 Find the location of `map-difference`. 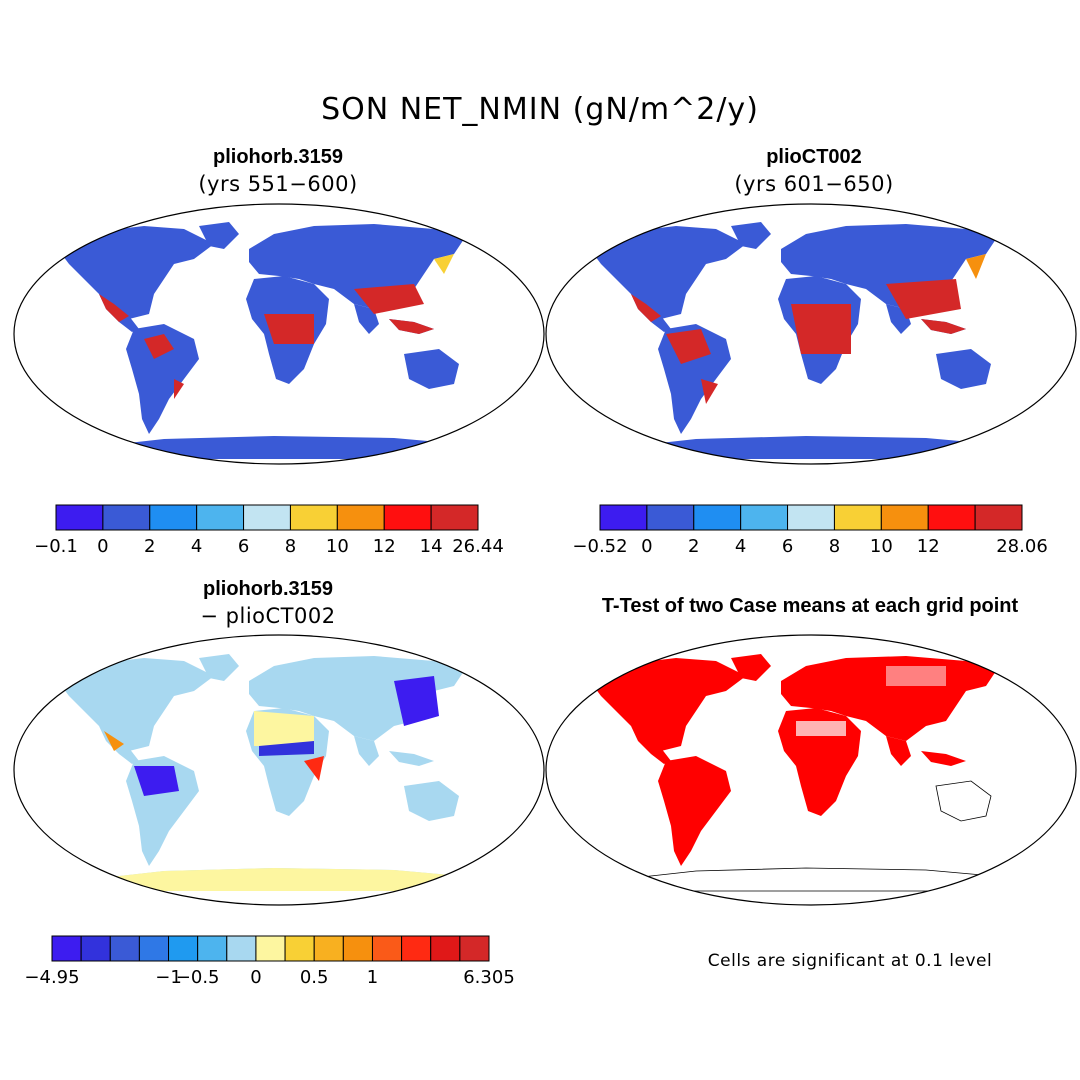

map-difference is located at coordinates (279, 770).